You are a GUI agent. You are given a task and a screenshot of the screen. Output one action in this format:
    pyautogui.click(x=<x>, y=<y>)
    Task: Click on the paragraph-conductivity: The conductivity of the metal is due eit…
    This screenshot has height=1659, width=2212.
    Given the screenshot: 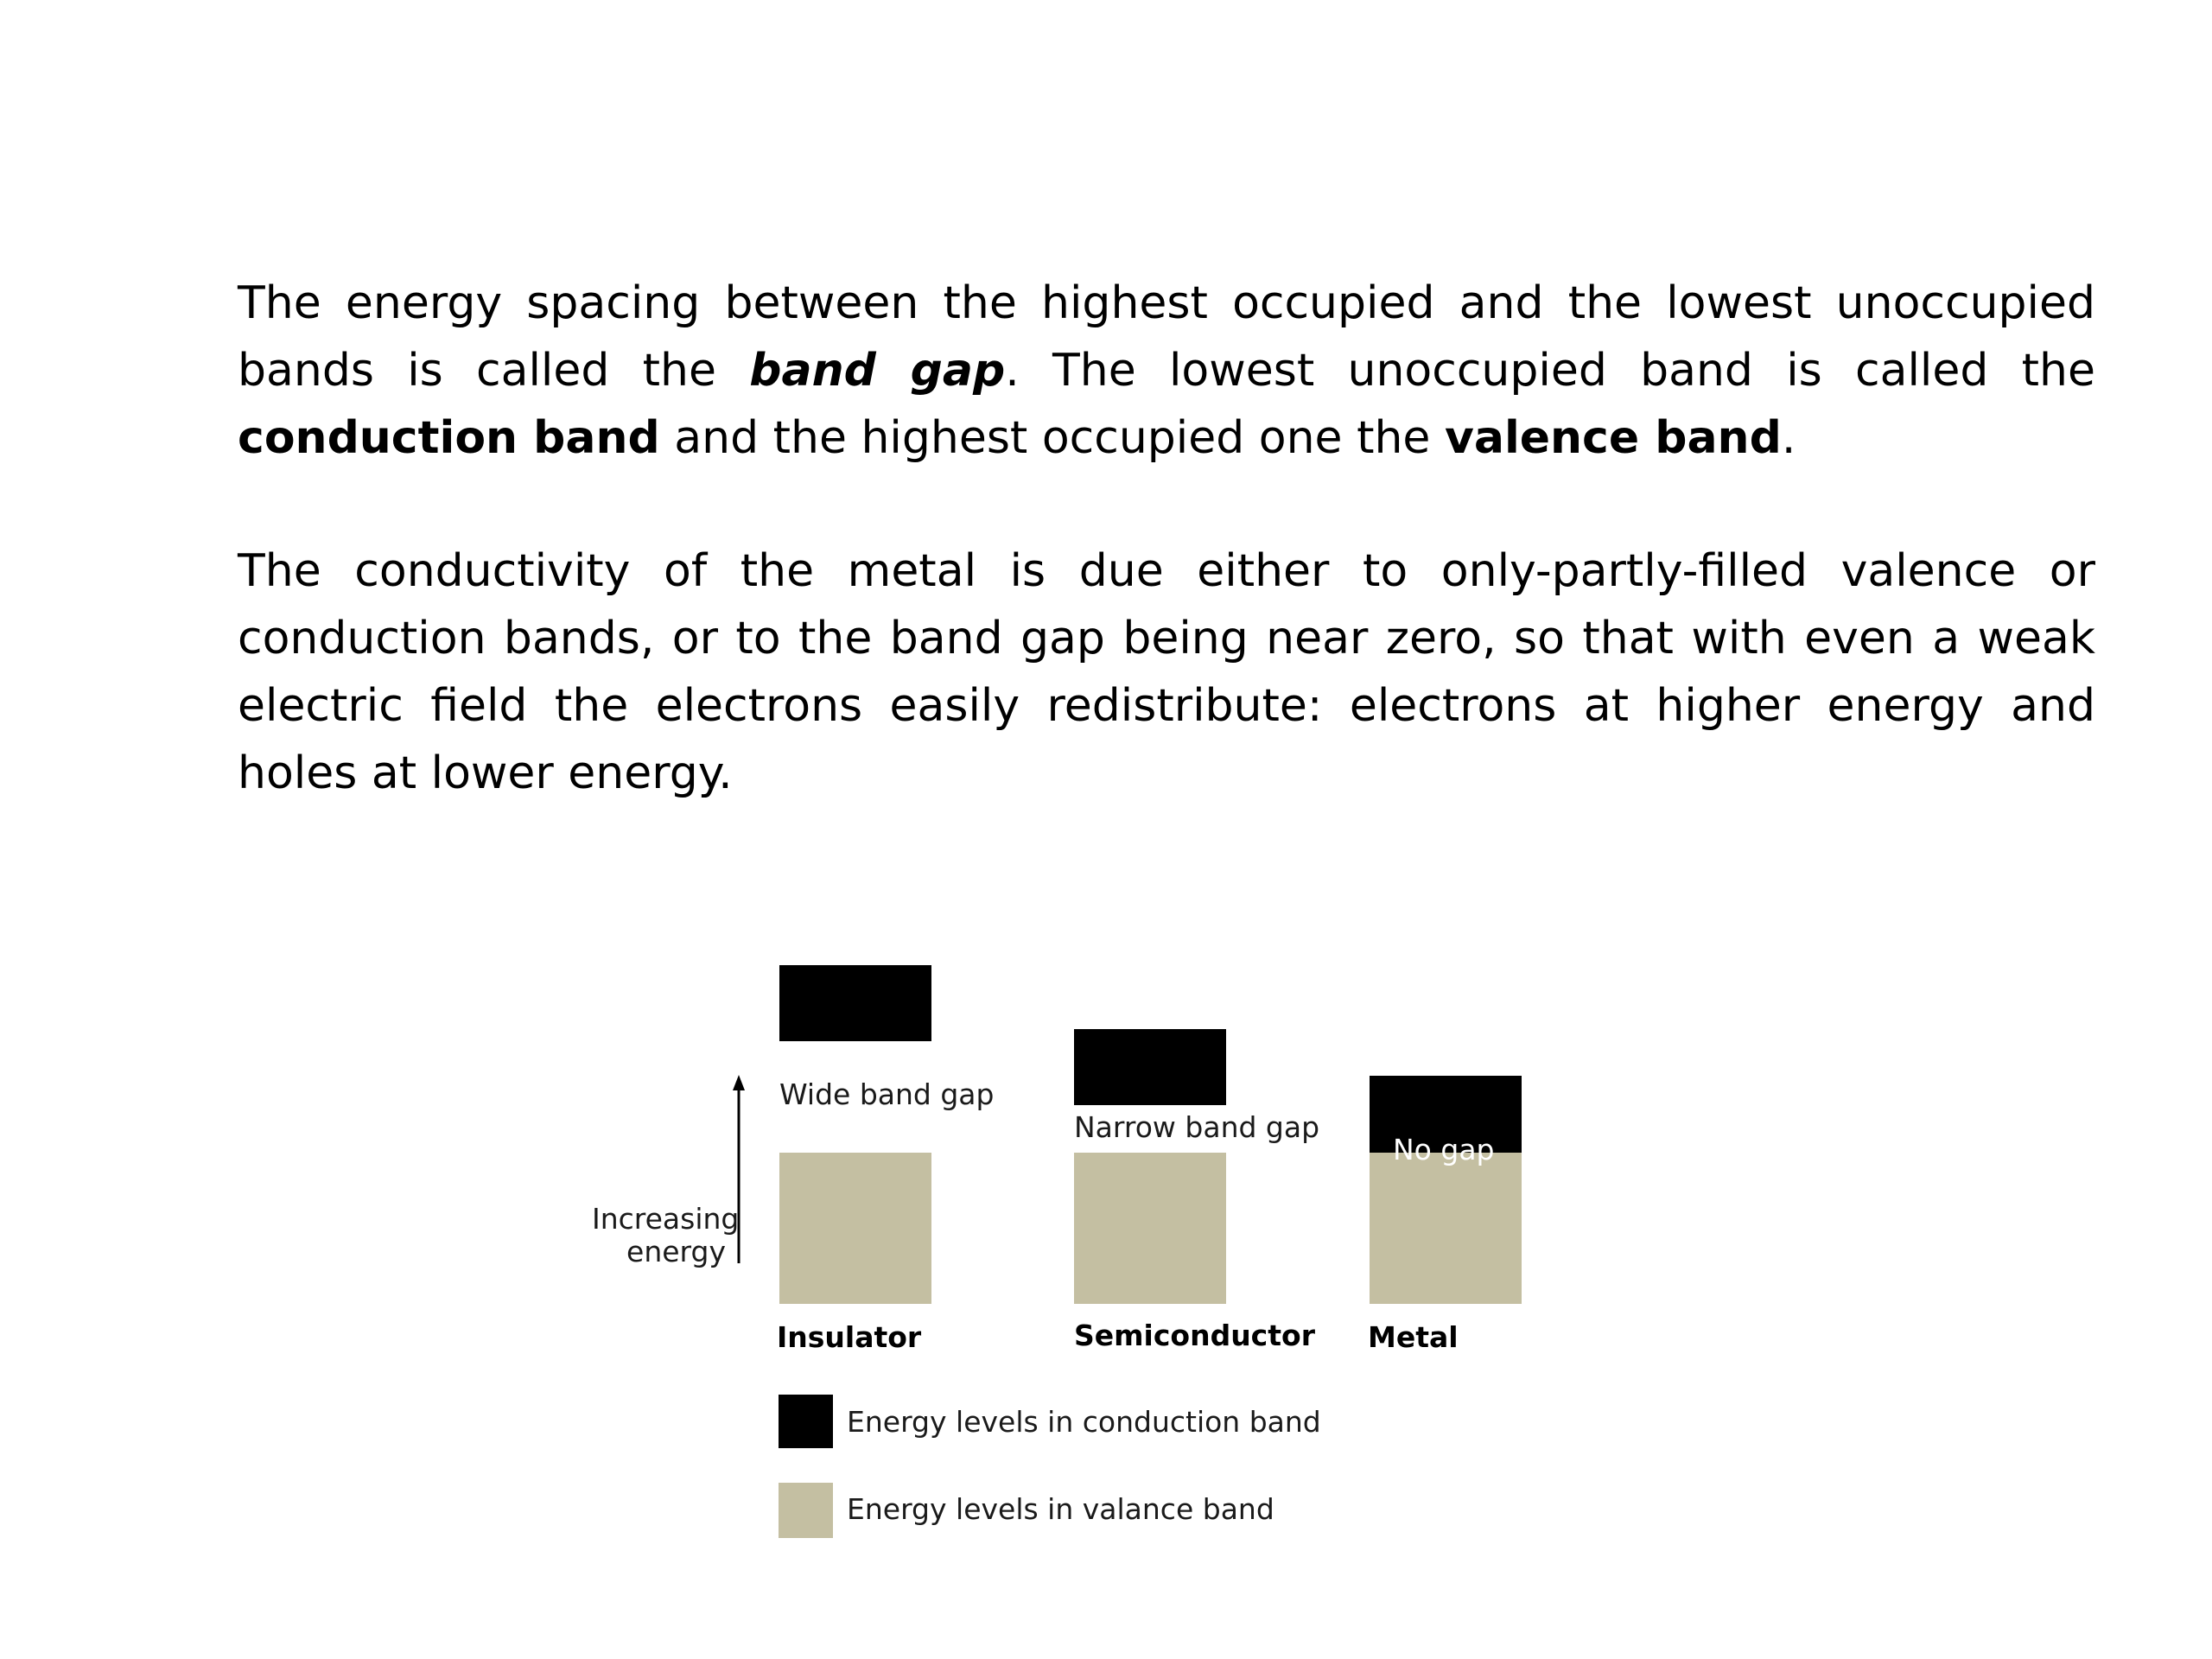 What is the action you would take?
    pyautogui.click(x=1166, y=672)
    